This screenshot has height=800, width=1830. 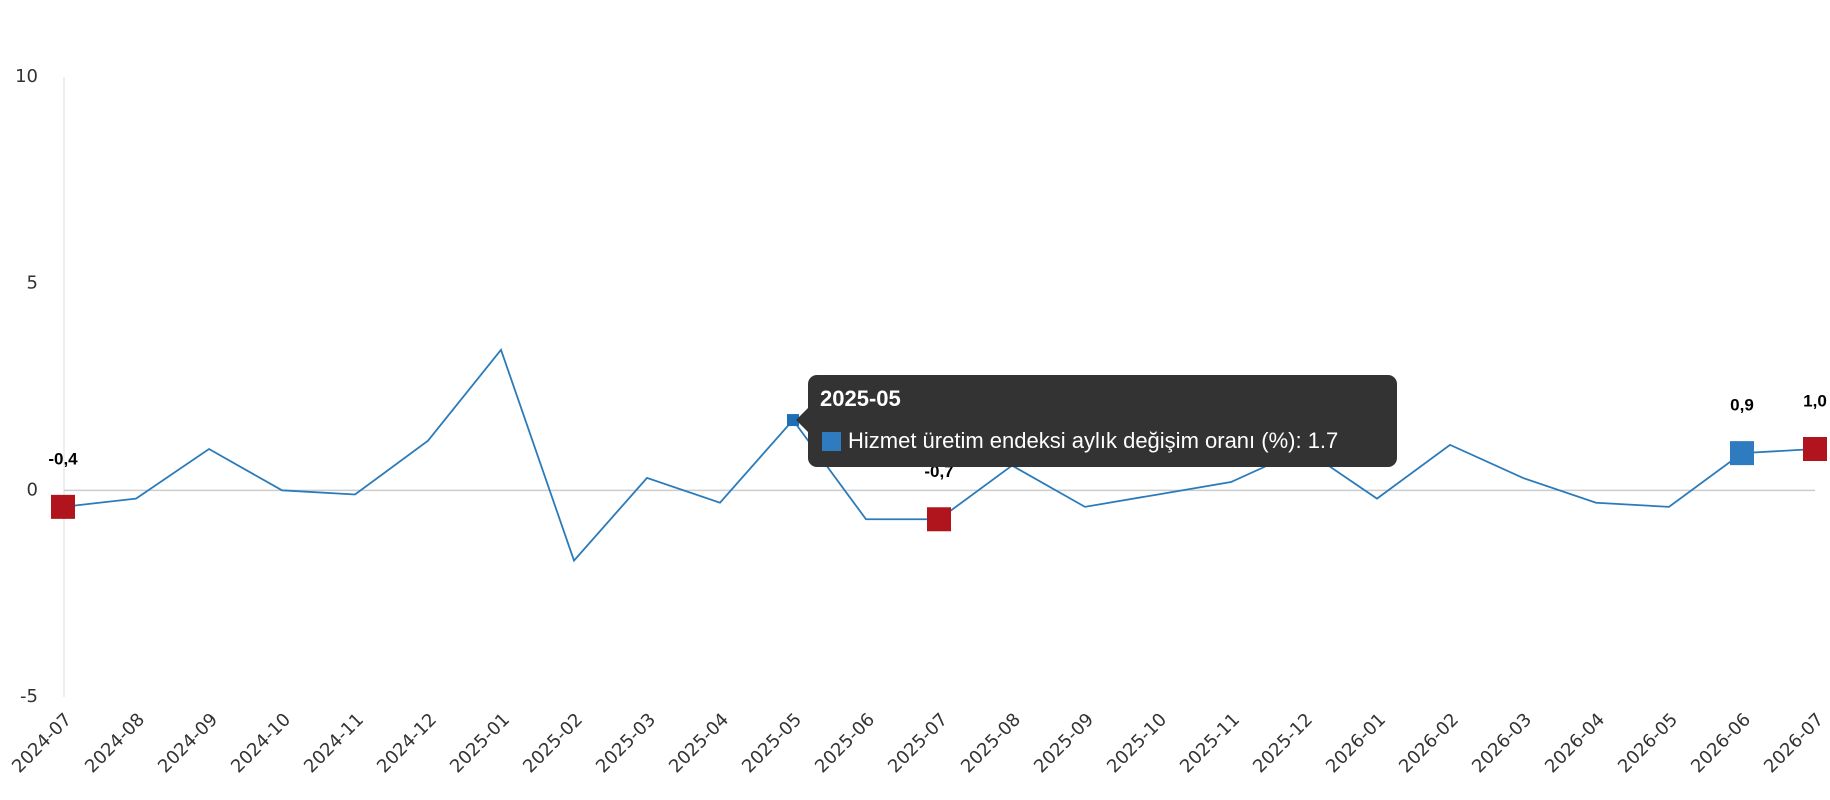 What do you see at coordinates (1575, 743) in the screenshot?
I see `x-tick-label: 2026-04` at bounding box center [1575, 743].